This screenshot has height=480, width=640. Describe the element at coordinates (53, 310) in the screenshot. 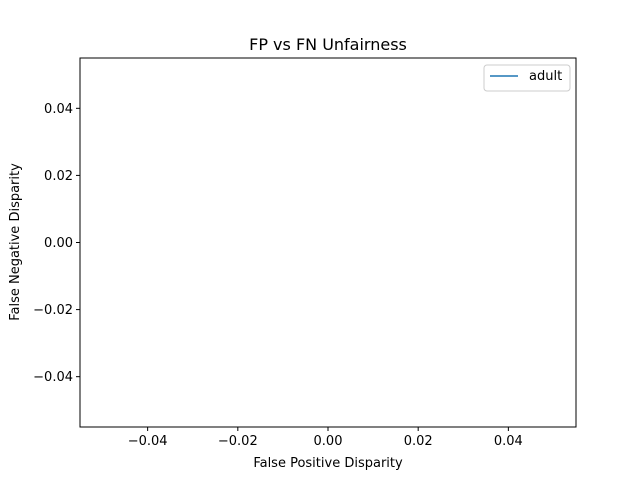

I see `y-tick-label: −0.02` at that location.